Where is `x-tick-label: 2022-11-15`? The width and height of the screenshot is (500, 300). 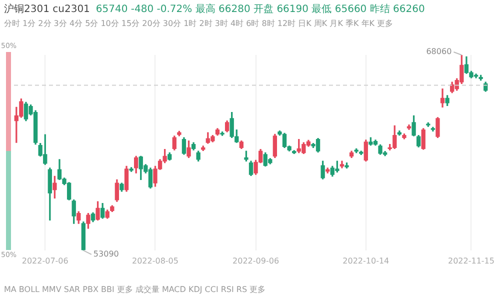
x-tick-label: 2022-11-15 is located at coordinates (471, 261).